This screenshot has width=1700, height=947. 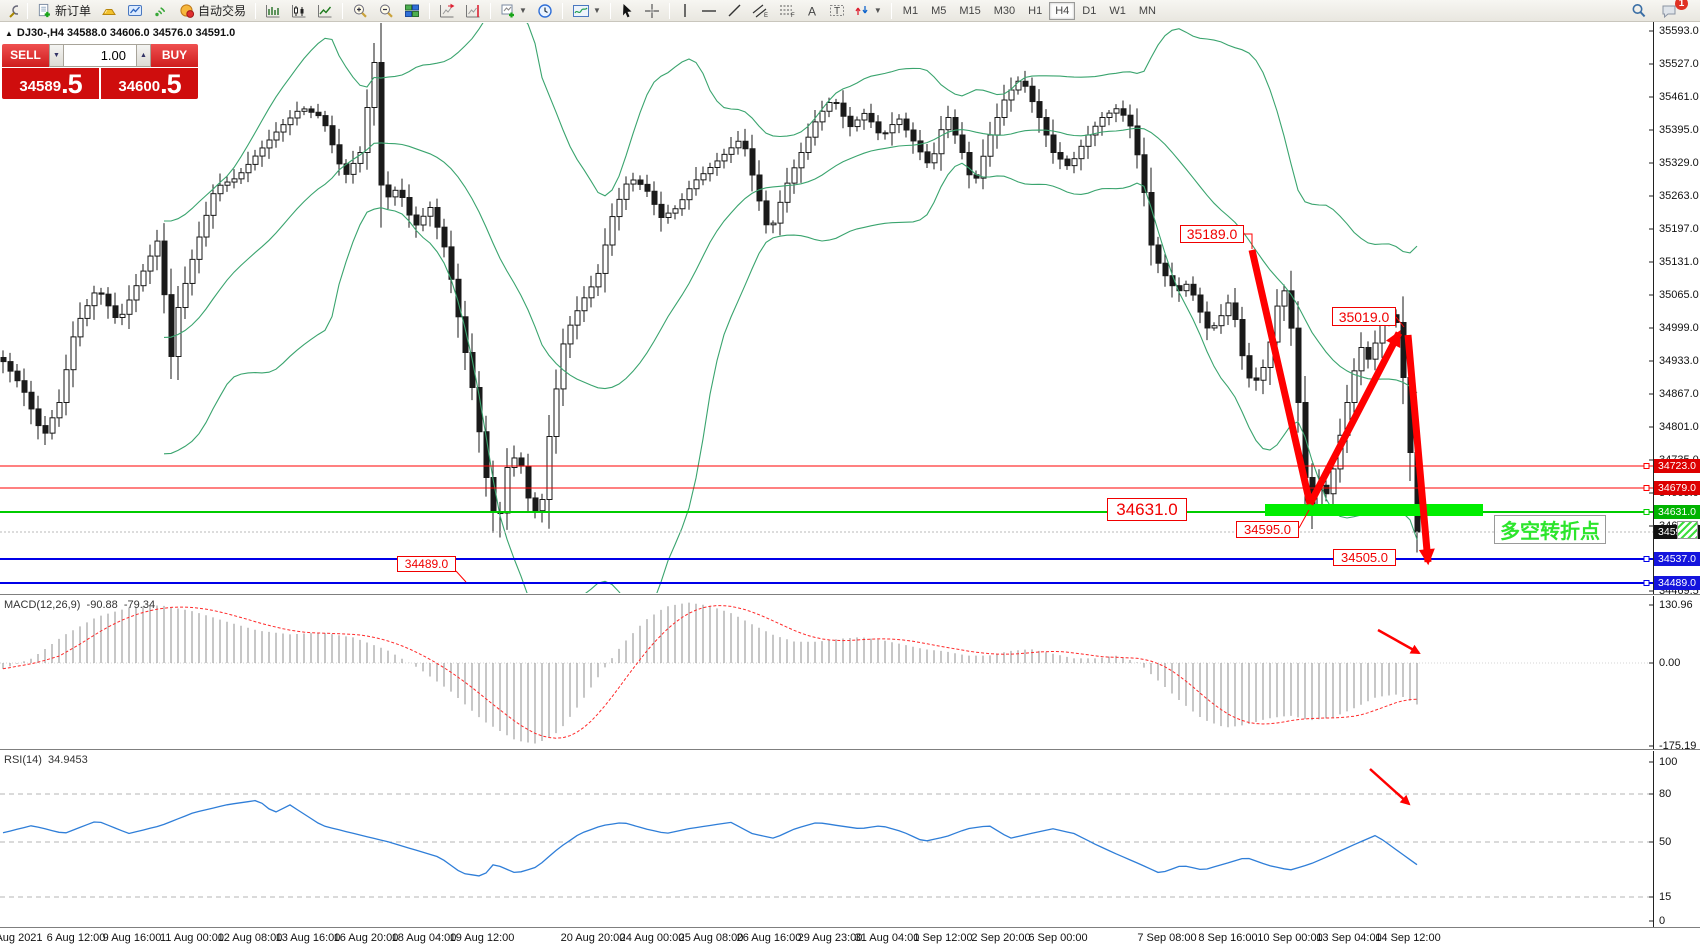 What do you see at coordinates (50, 83) in the screenshot?
I see `bid-price-display: 34589 .5` at bounding box center [50, 83].